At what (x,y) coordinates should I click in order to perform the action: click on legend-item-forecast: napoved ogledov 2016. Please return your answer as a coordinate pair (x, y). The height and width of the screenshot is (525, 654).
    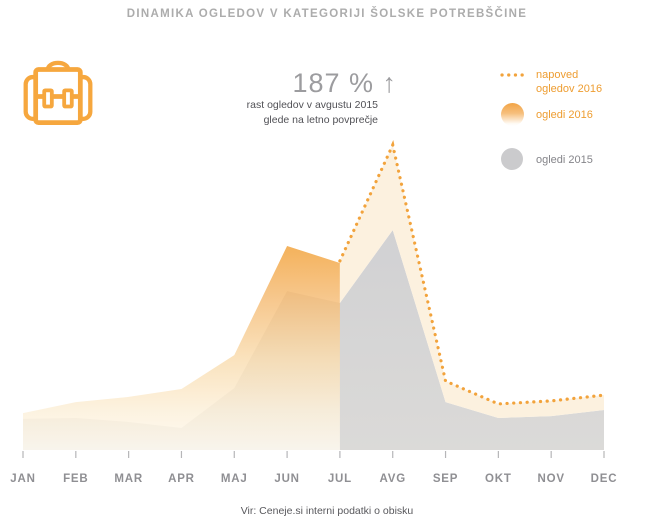
    Looking at the image, I should click on (551, 82).